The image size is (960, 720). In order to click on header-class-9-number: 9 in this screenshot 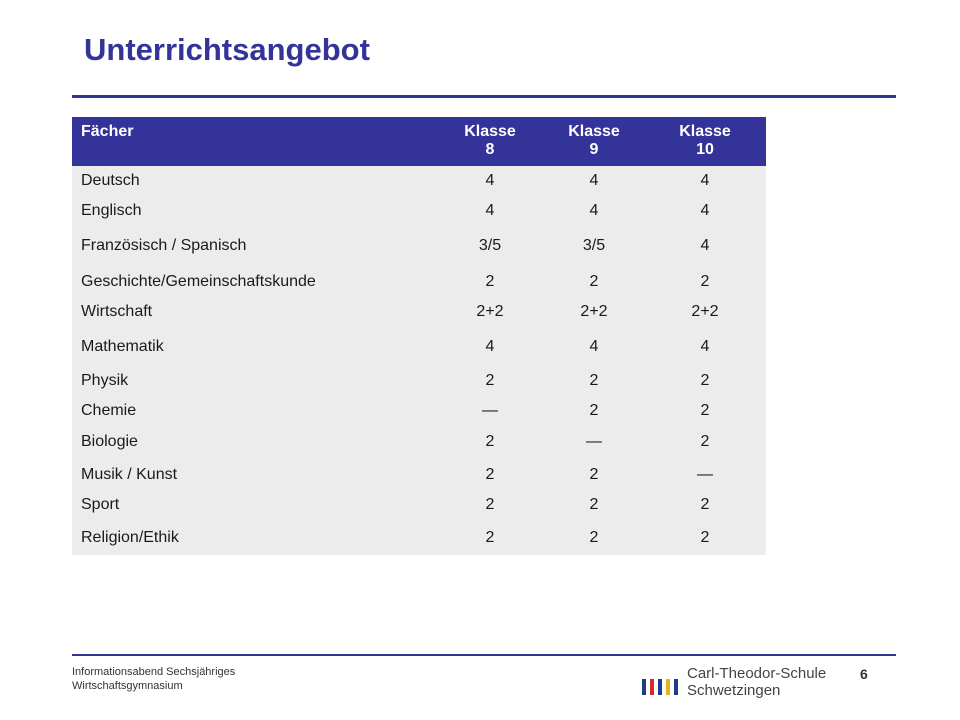, I will do `click(594, 149)`.